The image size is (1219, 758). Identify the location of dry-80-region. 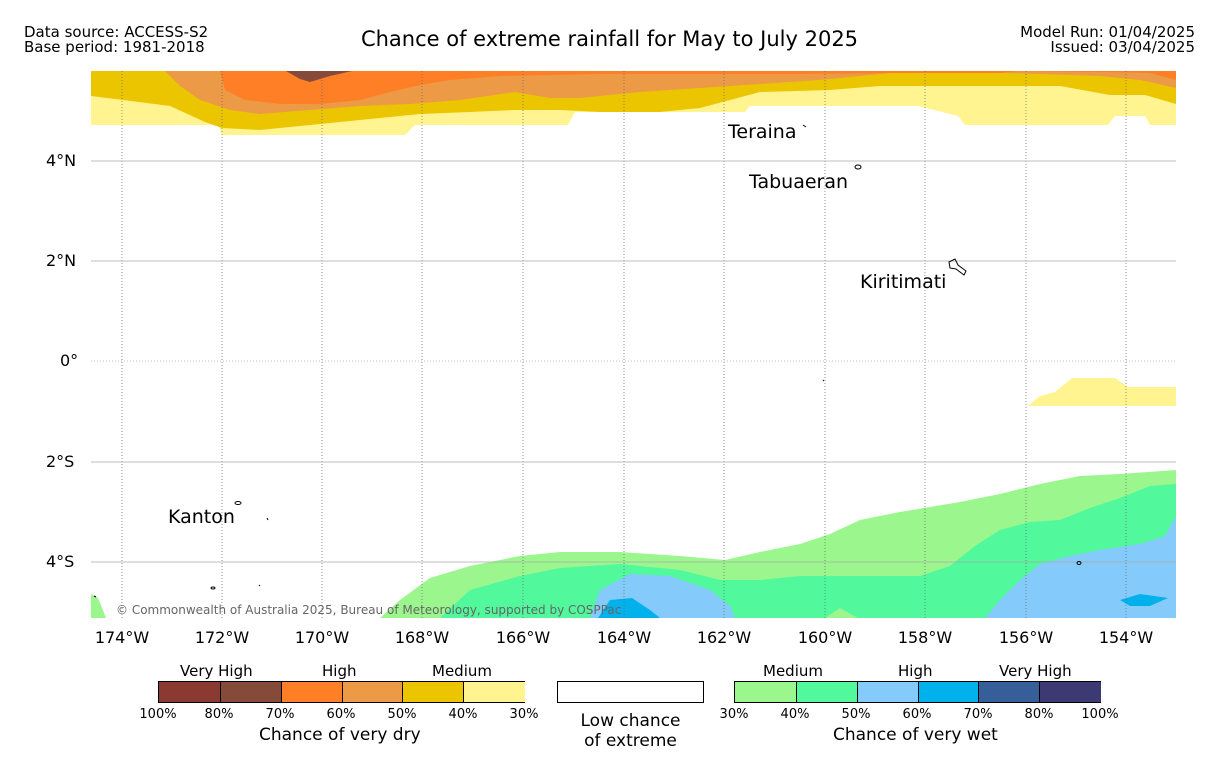
(319, 76).